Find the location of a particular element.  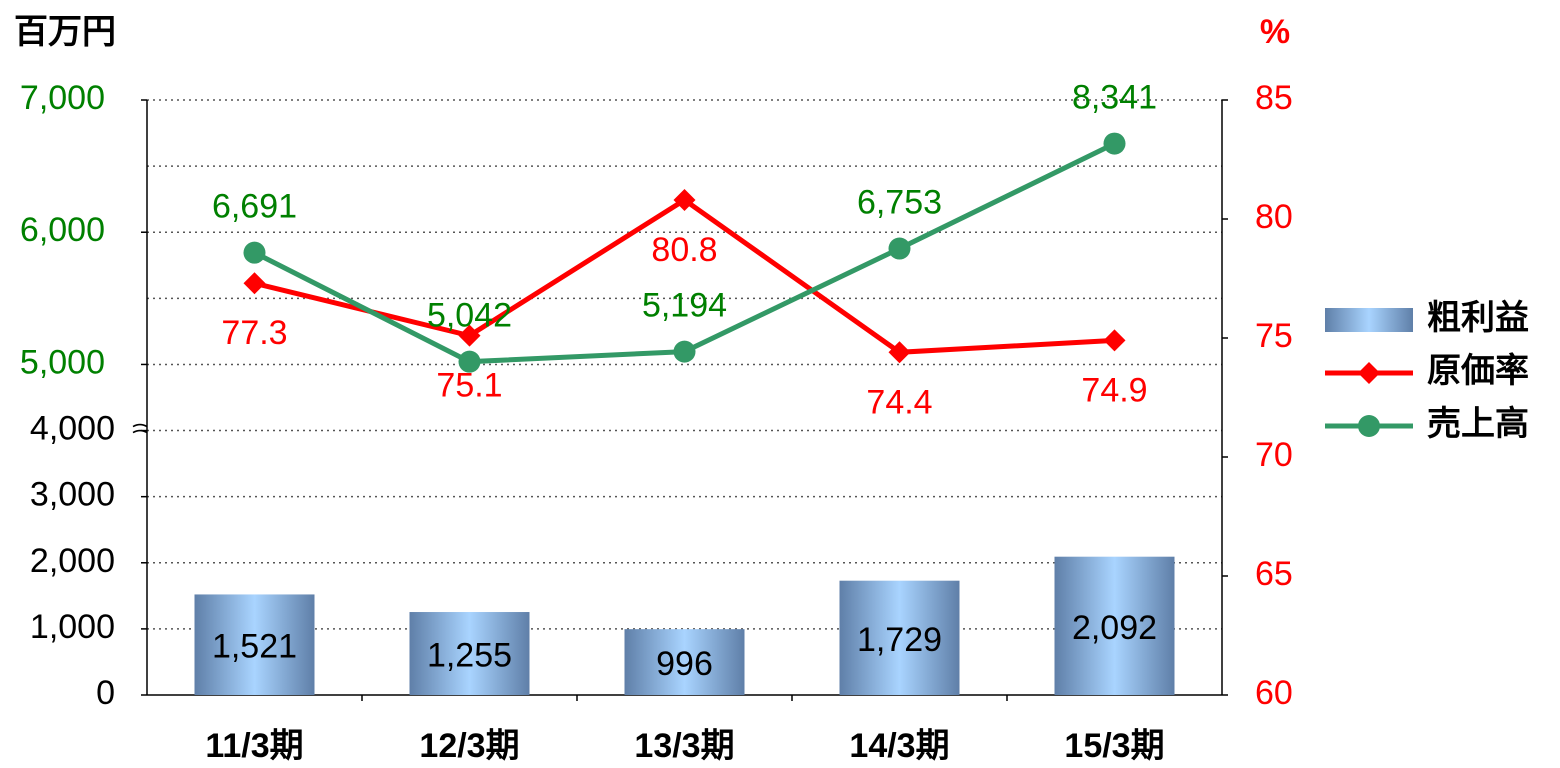

y-unit: 百万円 is located at coordinates (65, 32).